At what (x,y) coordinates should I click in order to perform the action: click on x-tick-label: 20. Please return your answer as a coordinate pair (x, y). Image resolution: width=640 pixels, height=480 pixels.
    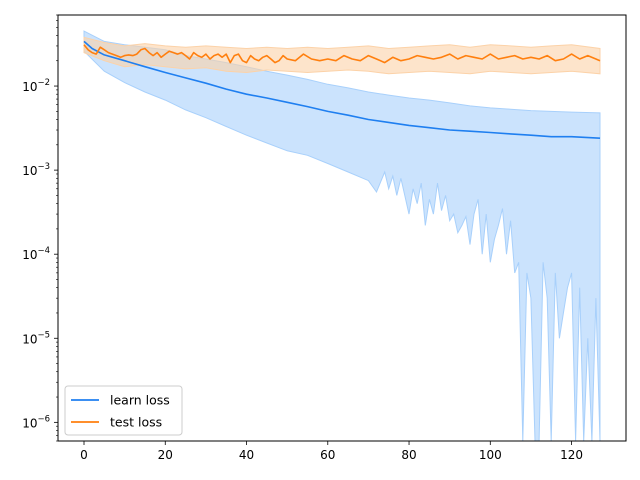
    Looking at the image, I should click on (165, 455).